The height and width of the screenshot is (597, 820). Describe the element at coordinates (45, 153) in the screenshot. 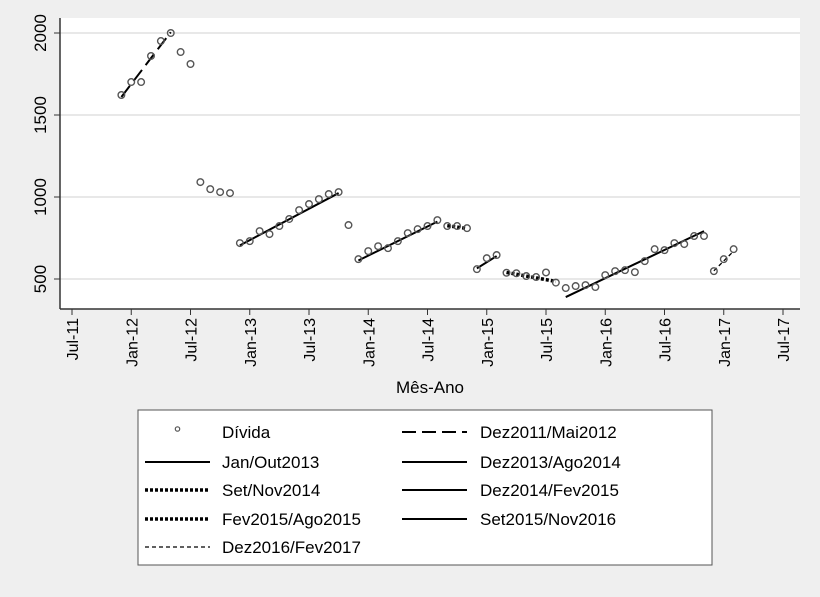

I see `y-ticks: 500 1000 1500 2000` at that location.